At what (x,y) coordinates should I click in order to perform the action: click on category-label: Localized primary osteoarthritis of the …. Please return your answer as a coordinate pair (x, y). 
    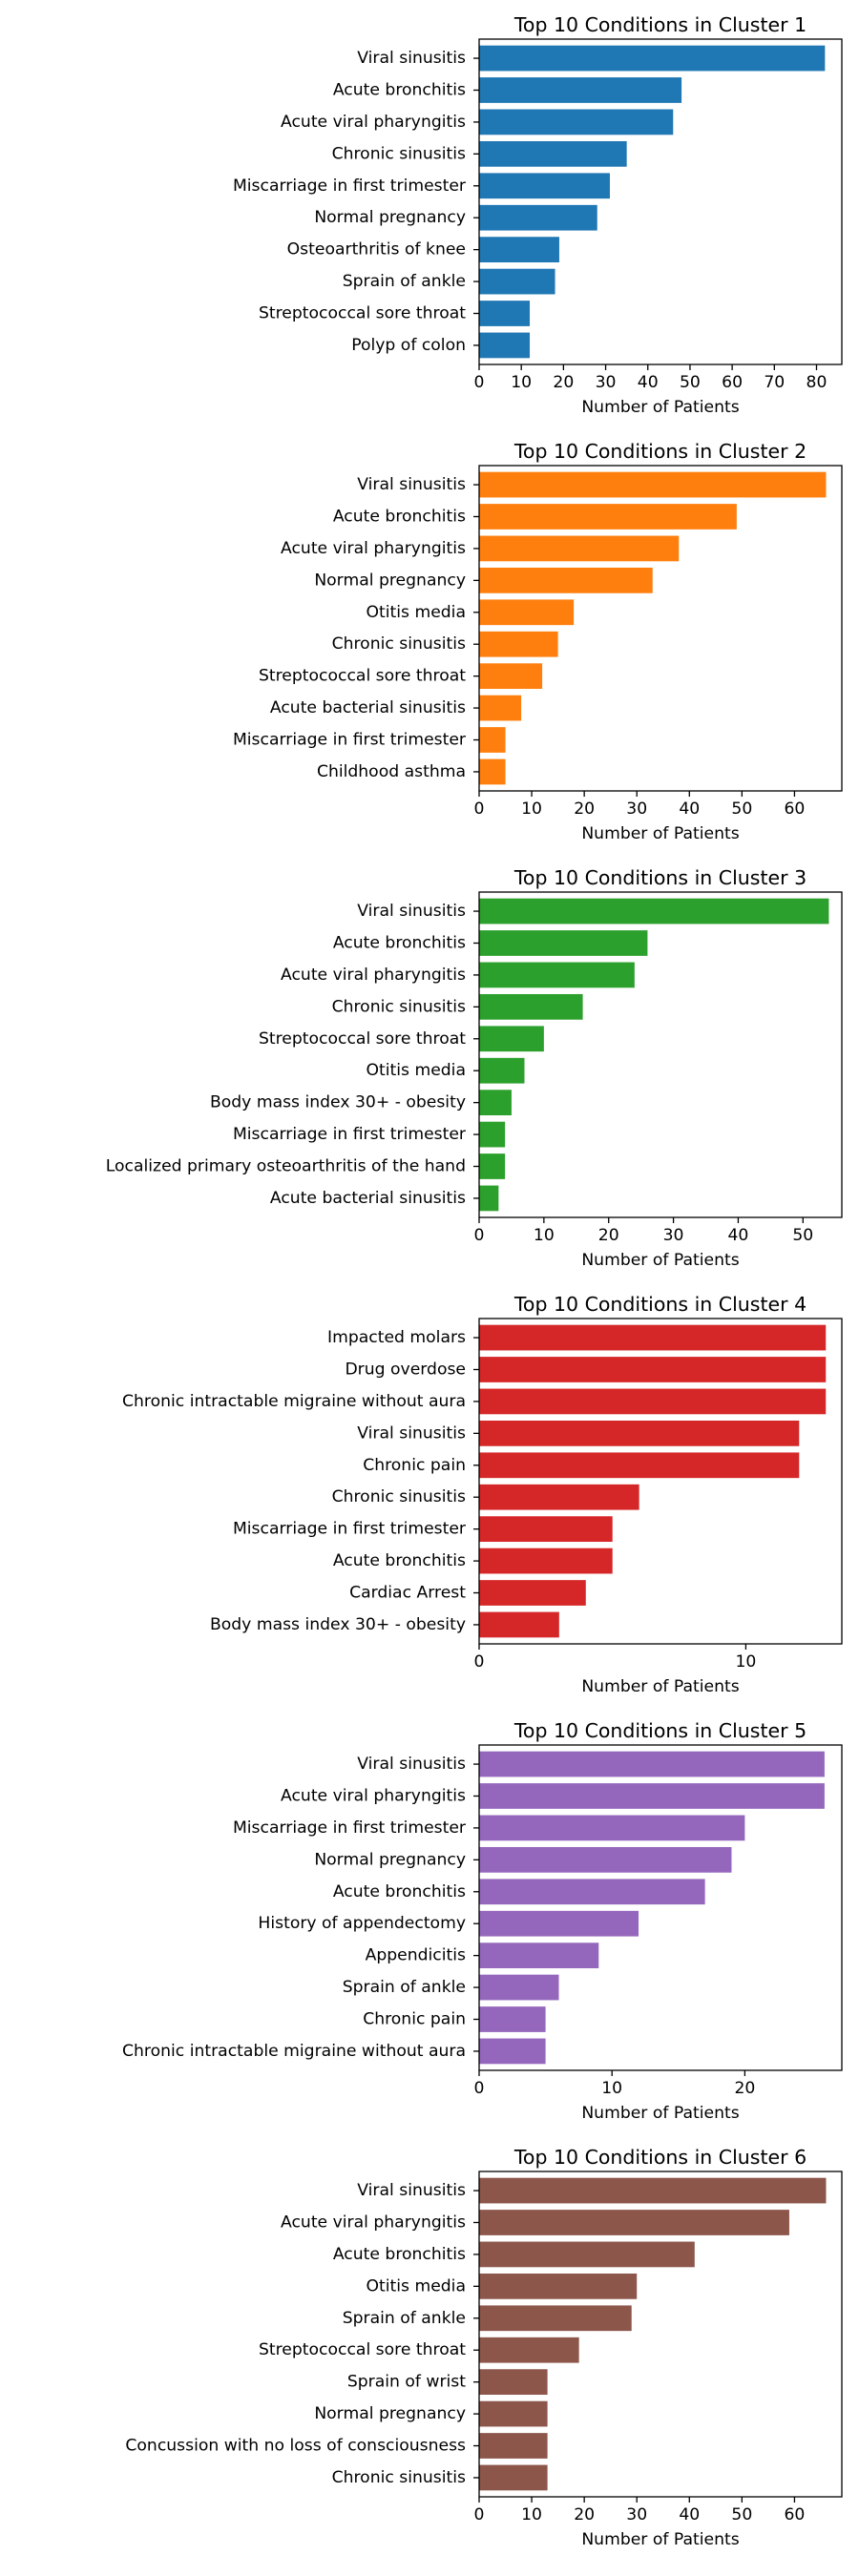
    Looking at the image, I should click on (286, 1166).